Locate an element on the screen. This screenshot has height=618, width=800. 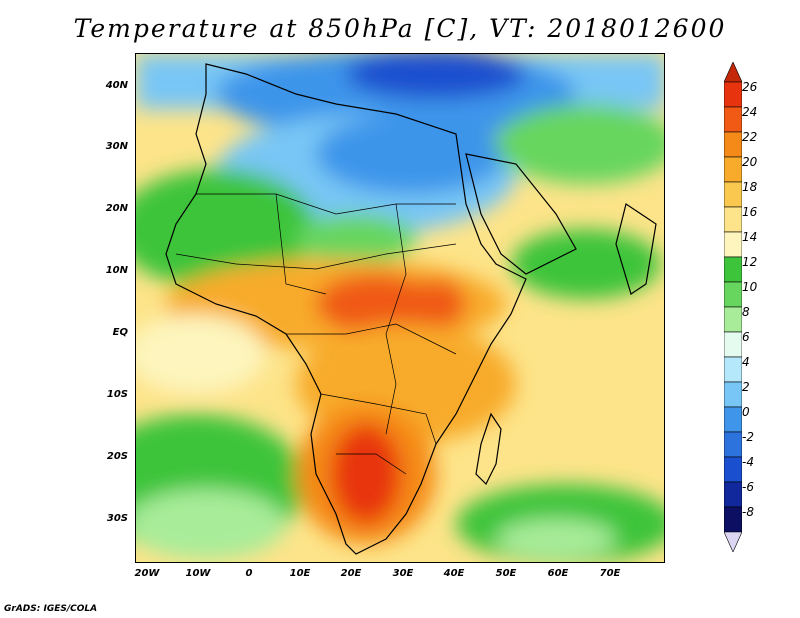
lat-label-30s: 30S is located at coordinates (117, 518).